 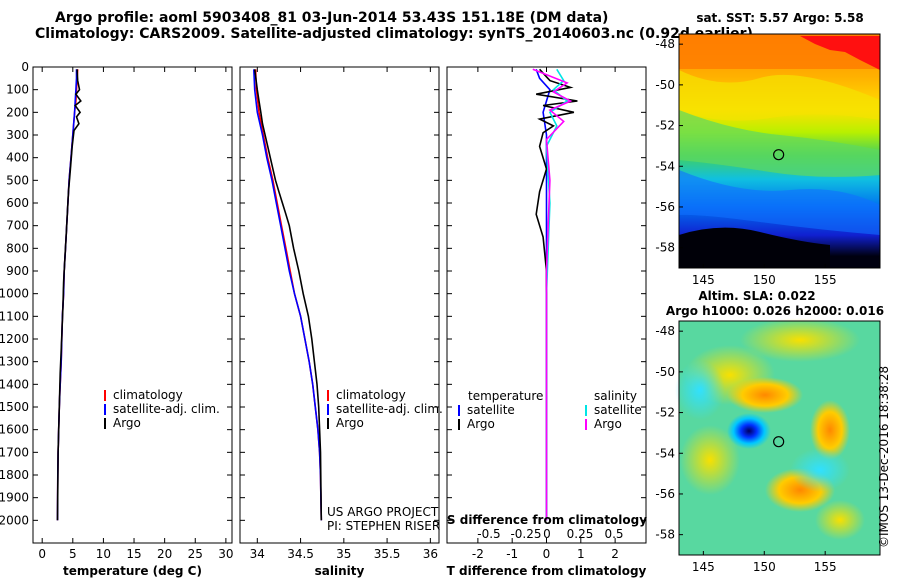 I want to click on x-tick-label: 10, so click(x=103, y=554).